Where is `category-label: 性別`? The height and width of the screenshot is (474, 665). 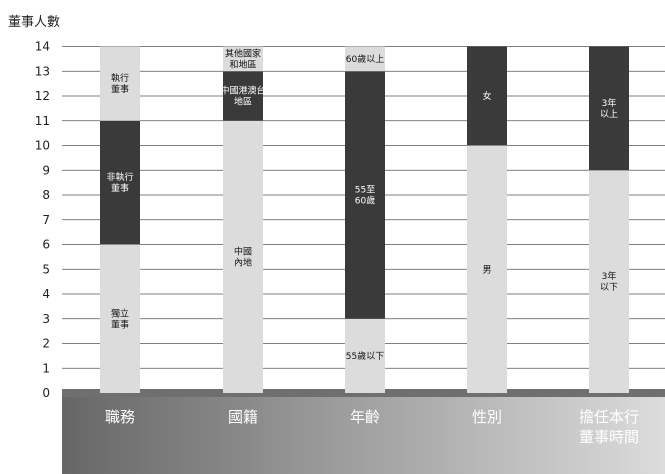 category-label: 性別 is located at coordinates (487, 417).